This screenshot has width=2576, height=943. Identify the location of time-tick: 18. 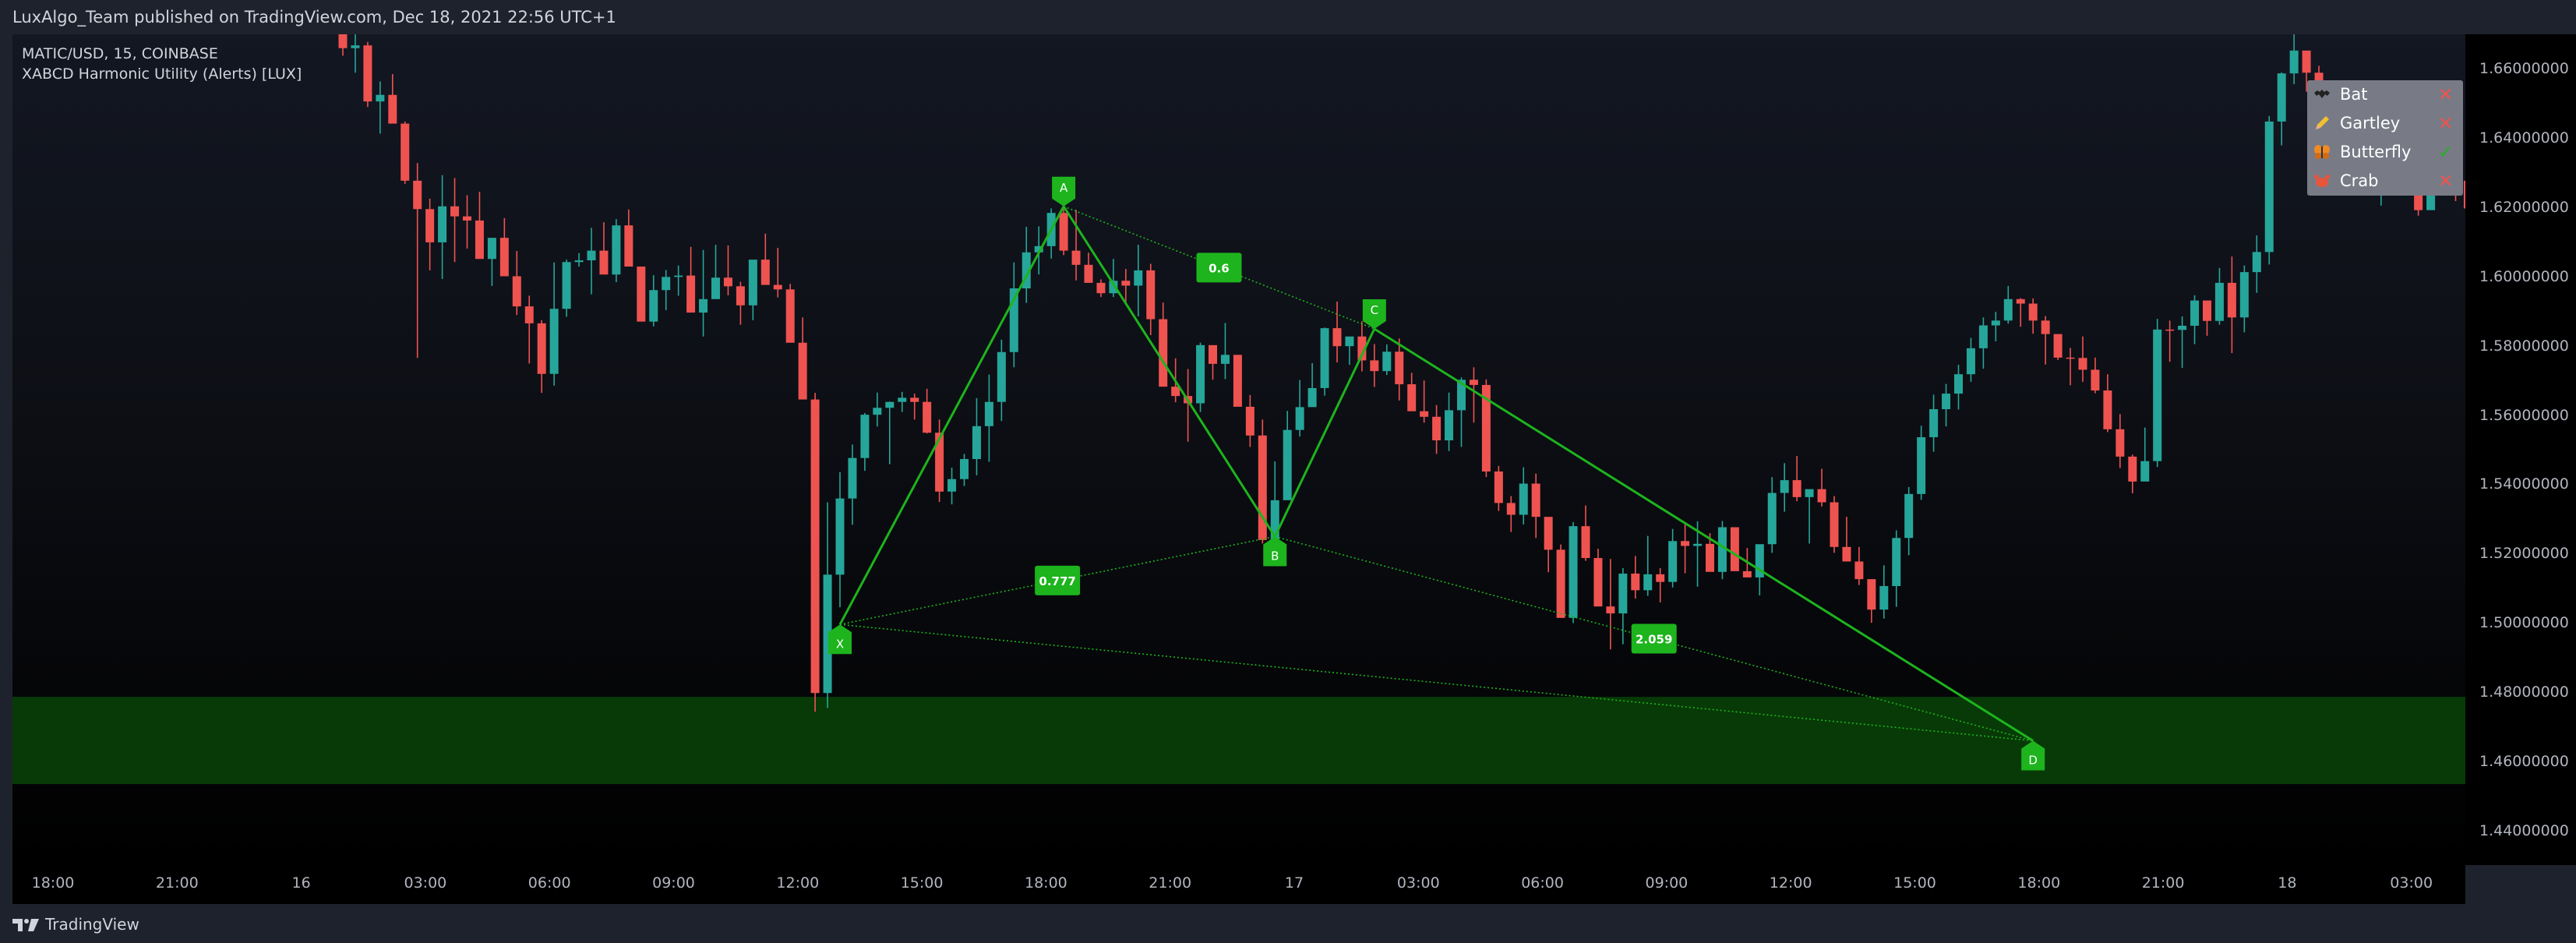
(2287, 883).